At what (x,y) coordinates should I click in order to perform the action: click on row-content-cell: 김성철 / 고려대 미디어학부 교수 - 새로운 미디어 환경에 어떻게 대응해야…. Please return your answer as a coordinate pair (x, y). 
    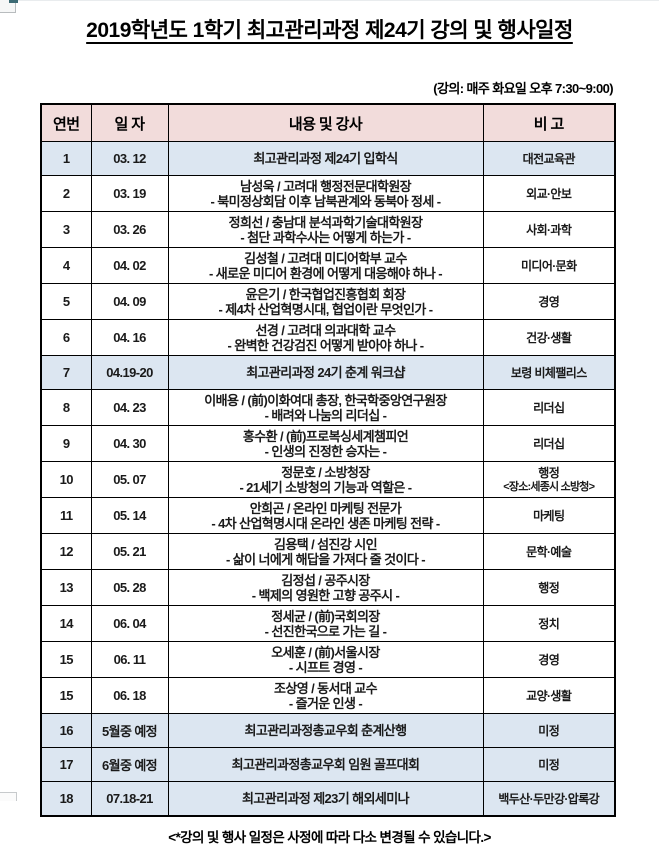
    Looking at the image, I should click on (325, 265).